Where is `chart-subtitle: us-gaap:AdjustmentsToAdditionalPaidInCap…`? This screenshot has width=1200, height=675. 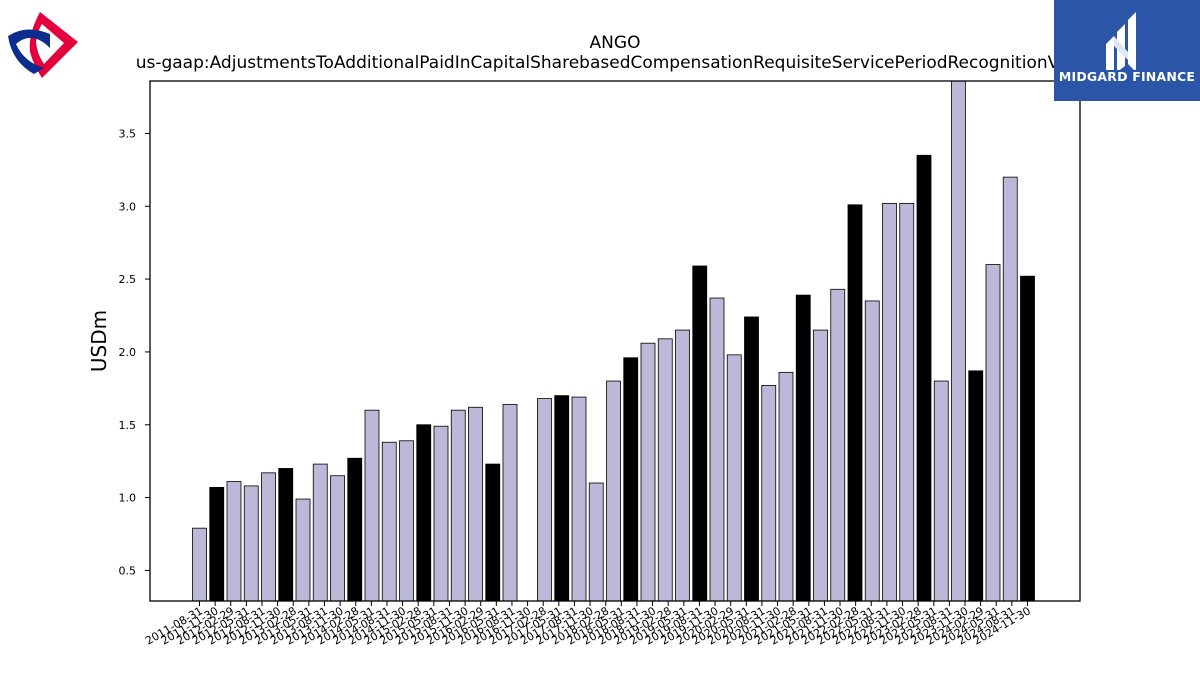
chart-subtitle: us-gaap:AdjustmentsToAdditionalPaidInCap… is located at coordinates (615, 63).